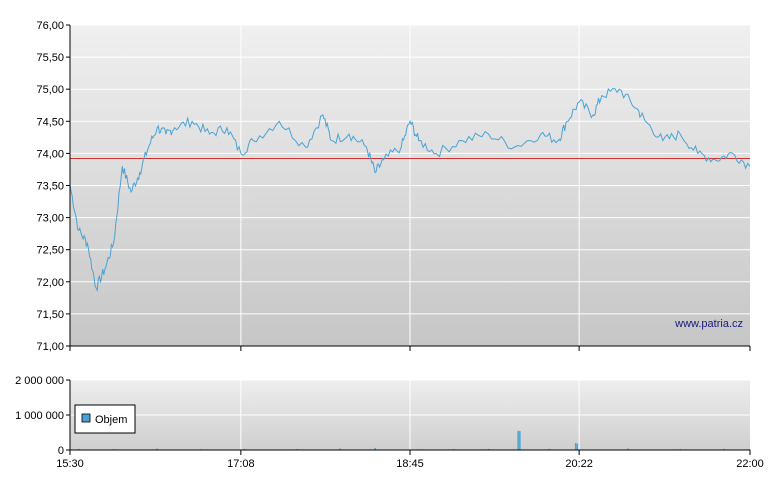  What do you see at coordinates (50, 347) in the screenshot?
I see `price-y-tick-label: 71,00` at bounding box center [50, 347].